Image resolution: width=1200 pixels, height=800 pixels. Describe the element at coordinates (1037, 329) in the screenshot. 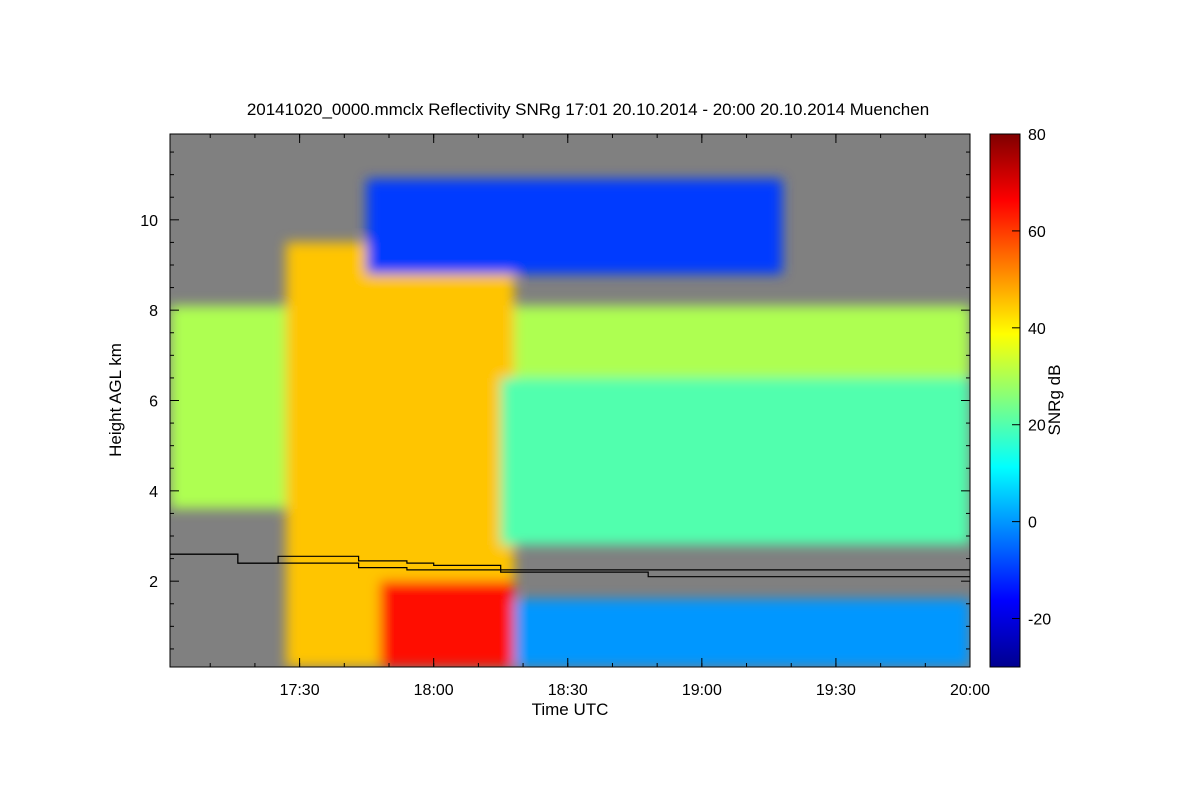

I see `colorbar-tick-label: 40` at that location.